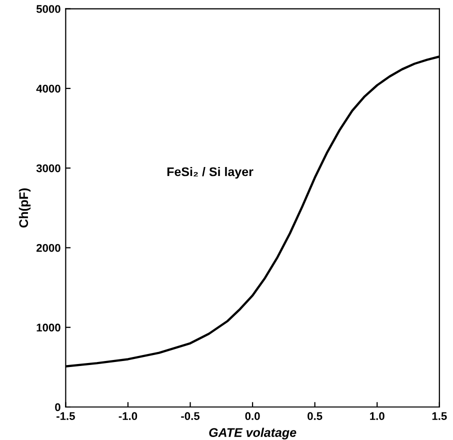  What do you see at coordinates (252, 416) in the screenshot?
I see `x-tick-label: 0.0` at bounding box center [252, 416].